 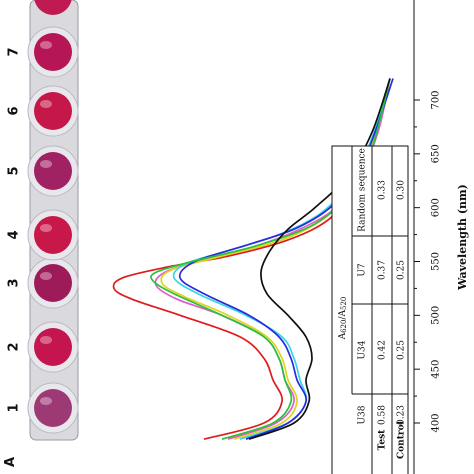 What do you see at coordinates (363, 414) in the screenshot?
I see `table-column-label: U38` at bounding box center [363, 414].